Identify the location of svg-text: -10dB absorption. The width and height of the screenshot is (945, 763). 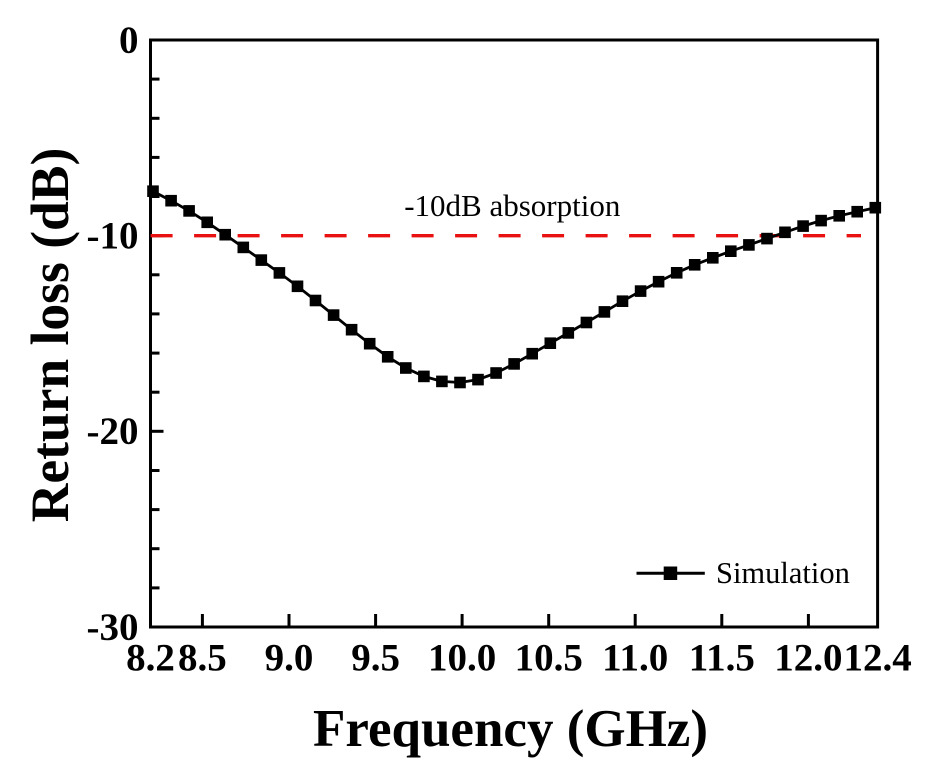
(512, 205).